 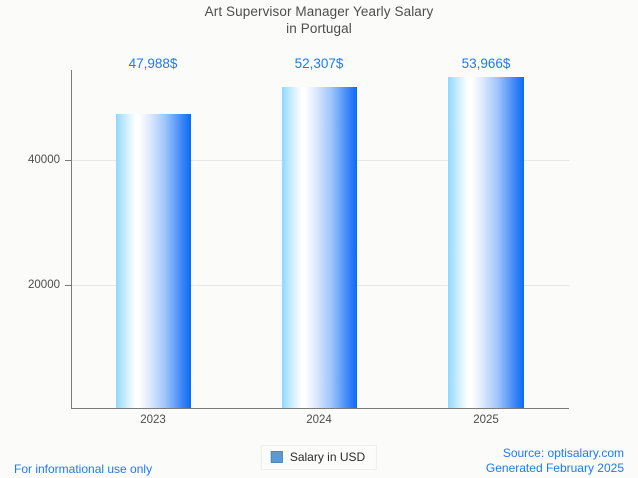 What do you see at coordinates (319, 63) in the screenshot?
I see `value-label-2024: 52,307$` at bounding box center [319, 63].